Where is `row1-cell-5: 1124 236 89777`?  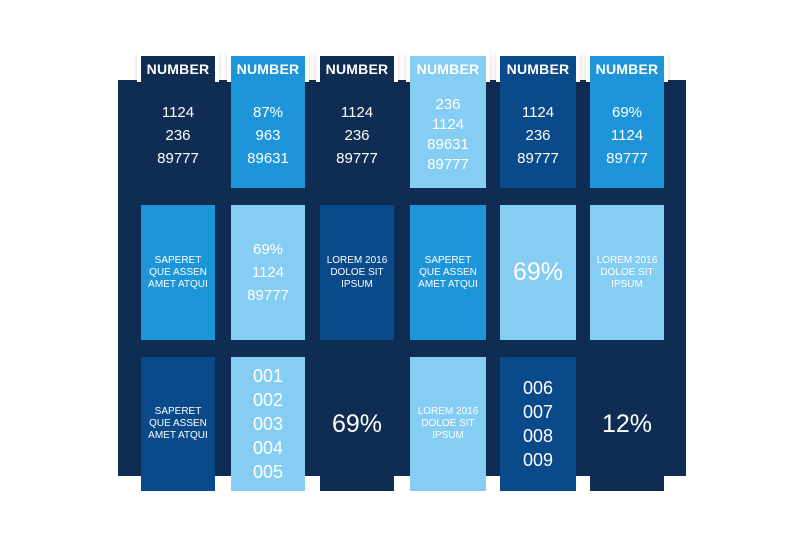
row1-cell-5: 1124 236 89777 is located at coordinates (538, 135).